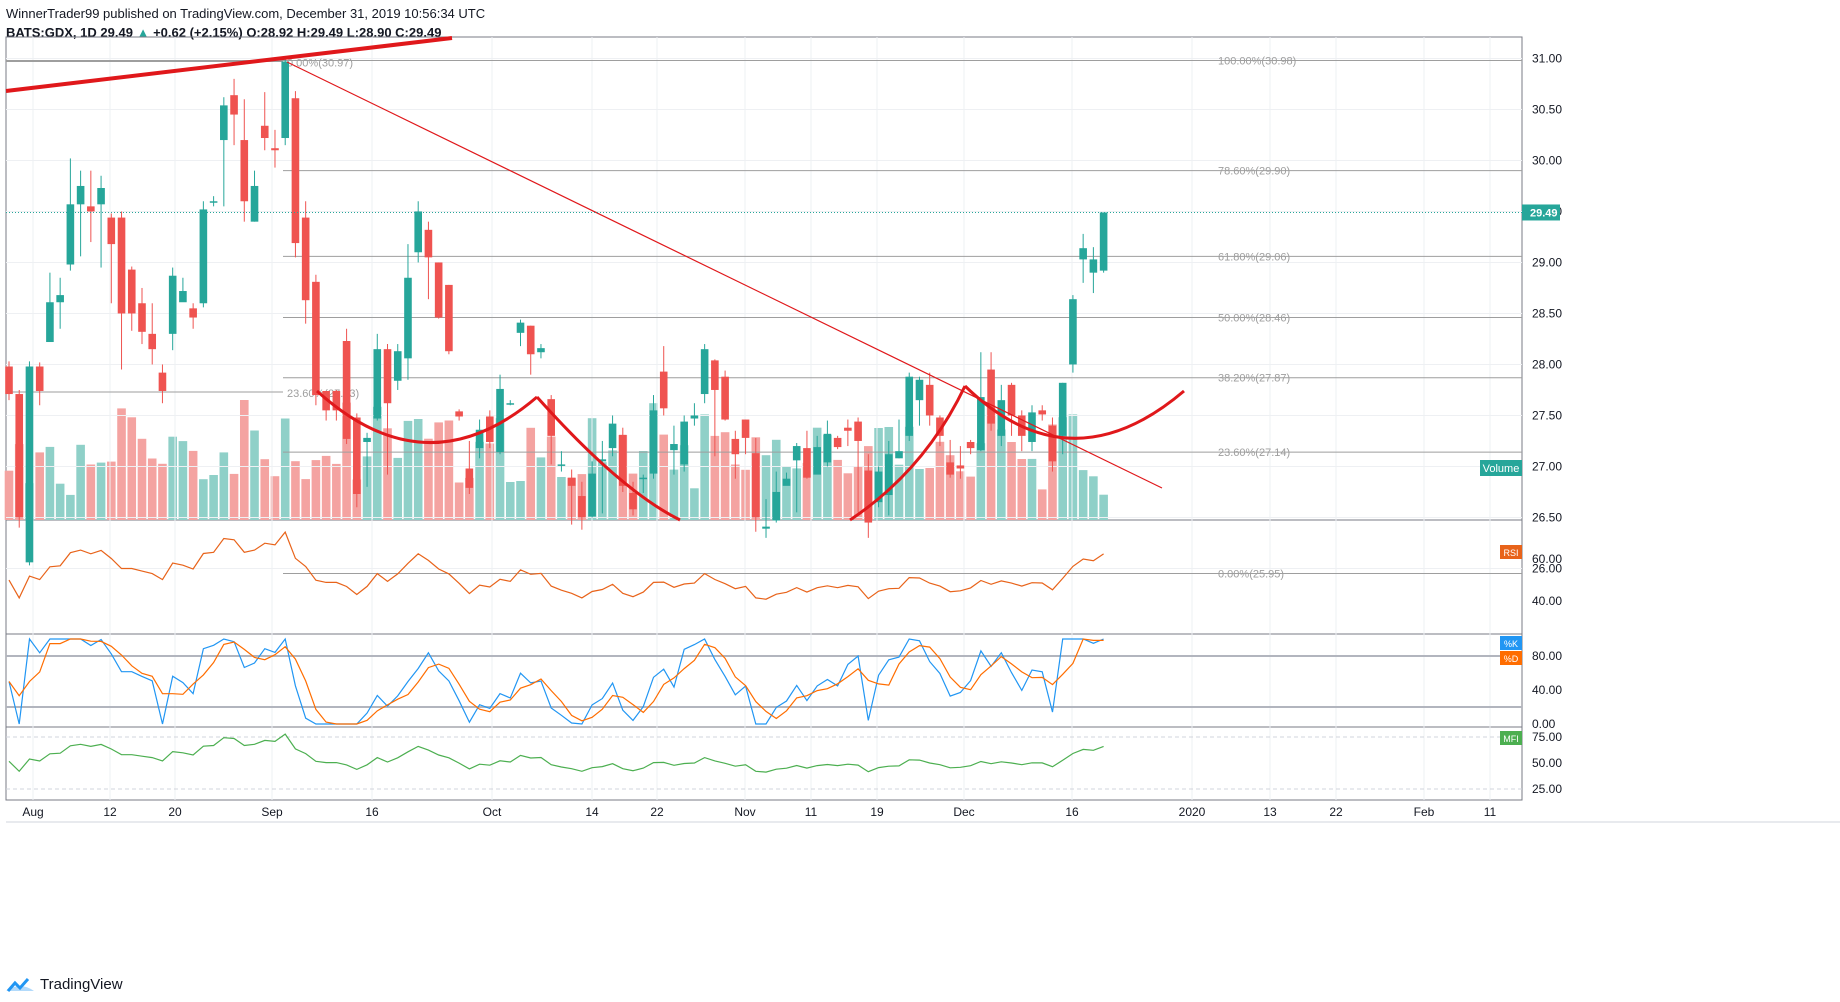  I want to click on x-tick-label: Sep, so click(272, 812).